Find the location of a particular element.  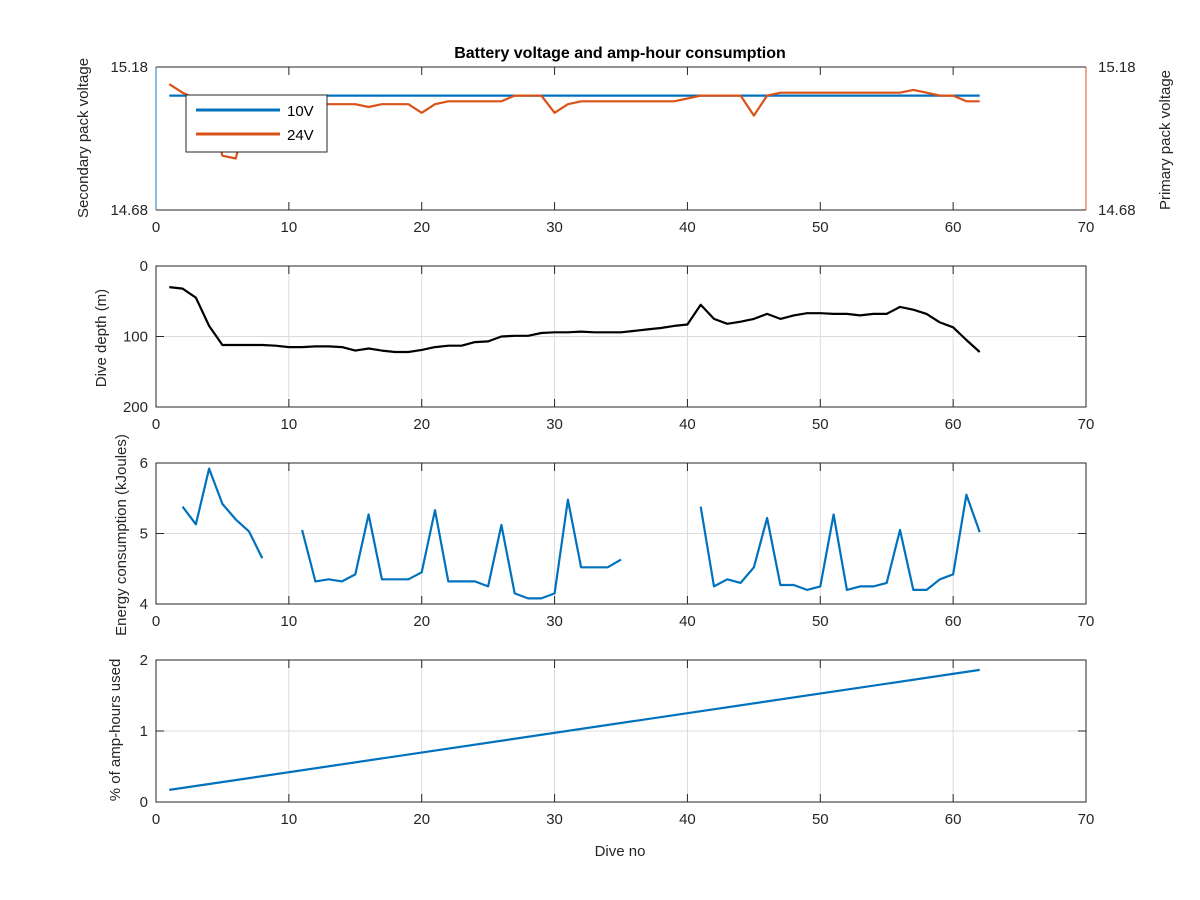

y-right-tick-label: 15.18 is located at coordinates (1117, 67).